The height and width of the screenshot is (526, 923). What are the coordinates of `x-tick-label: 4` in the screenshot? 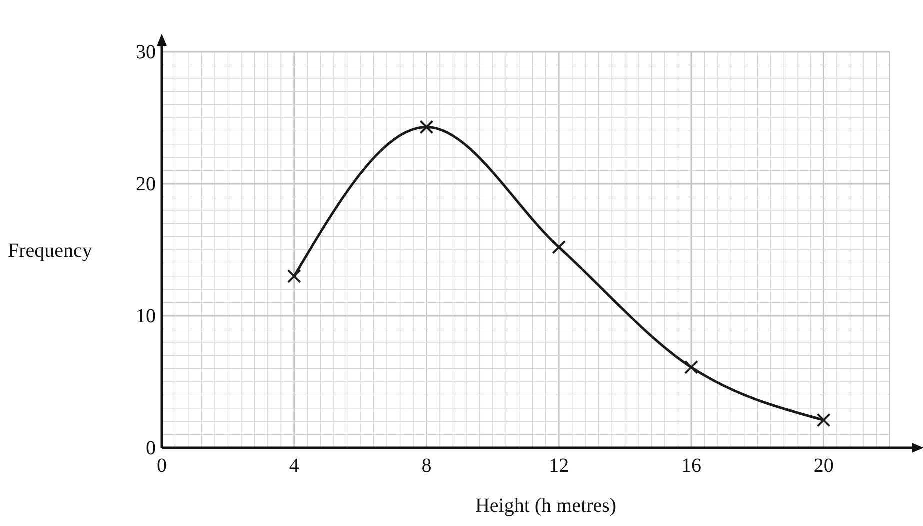 It's located at (294, 466).